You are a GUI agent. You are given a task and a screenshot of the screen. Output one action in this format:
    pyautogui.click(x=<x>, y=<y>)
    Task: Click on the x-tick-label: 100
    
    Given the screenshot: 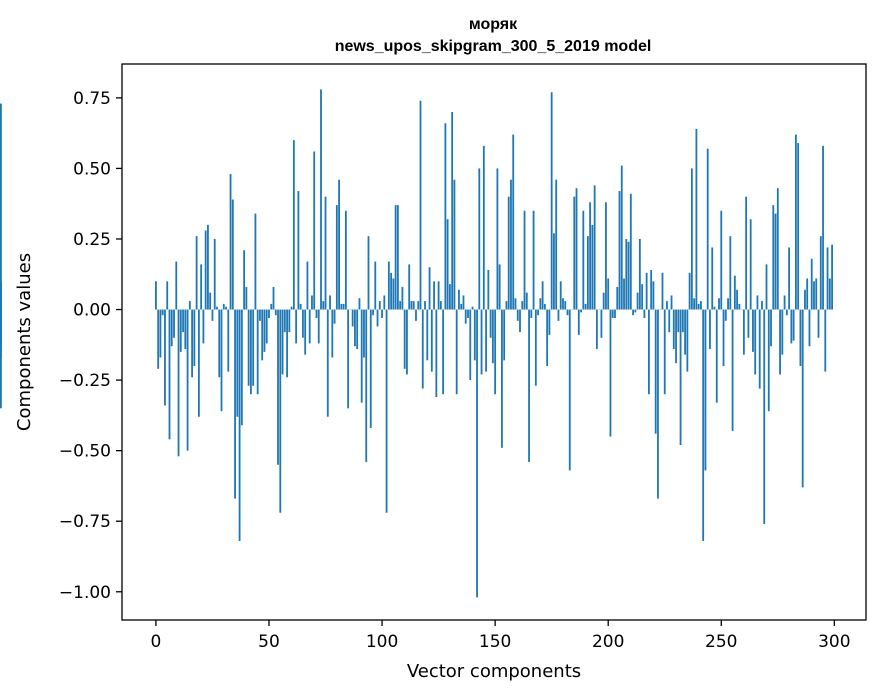 What is the action you would take?
    pyautogui.click(x=382, y=642)
    